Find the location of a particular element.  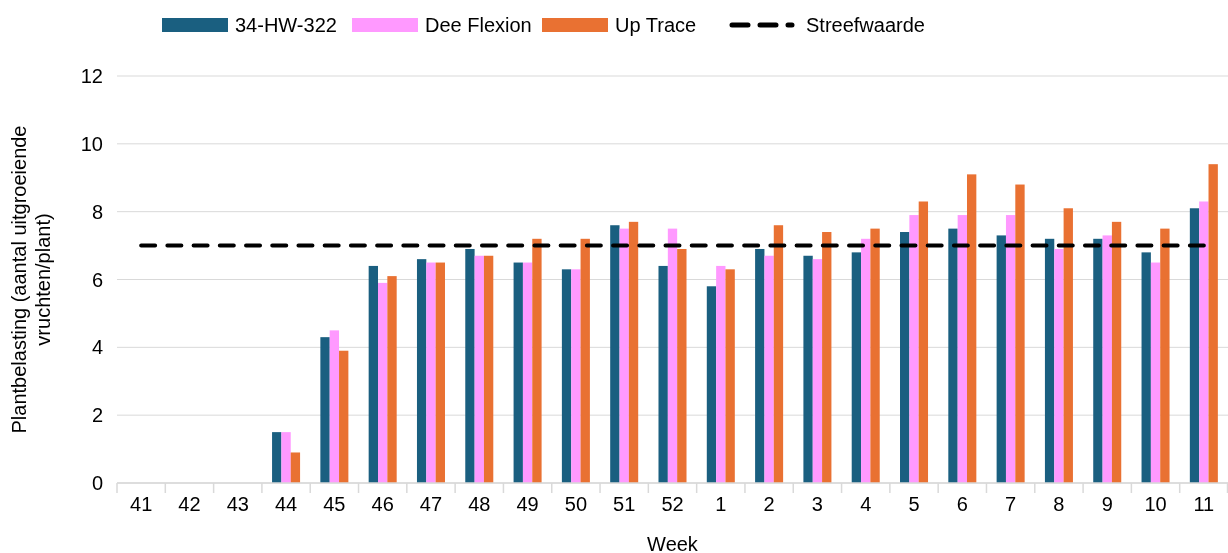

x-tick-label: 41 is located at coordinates (141, 504).